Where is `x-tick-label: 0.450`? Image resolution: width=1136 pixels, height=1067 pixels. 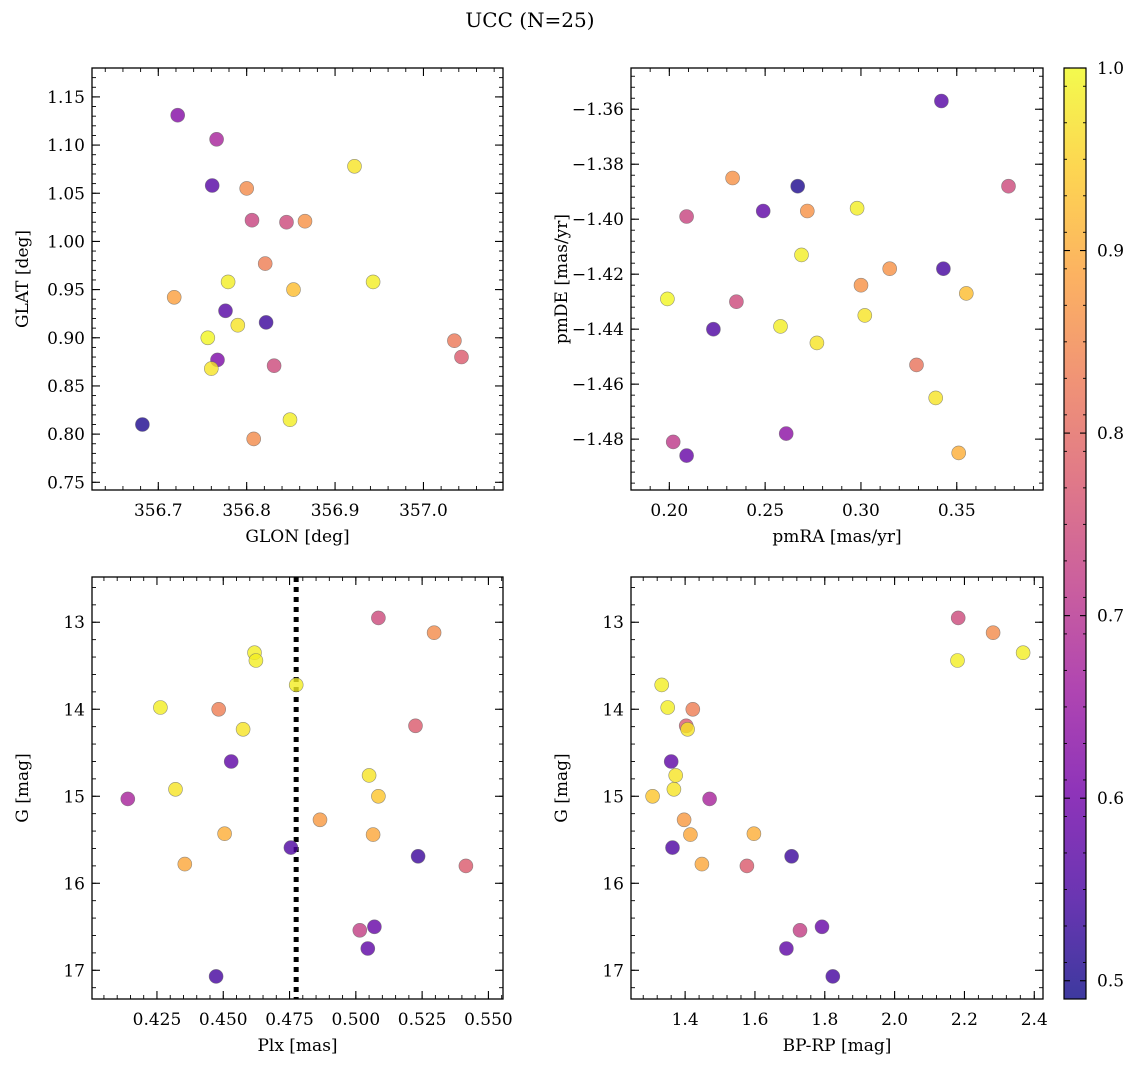
x-tick-label: 0.450 is located at coordinates (223, 1020).